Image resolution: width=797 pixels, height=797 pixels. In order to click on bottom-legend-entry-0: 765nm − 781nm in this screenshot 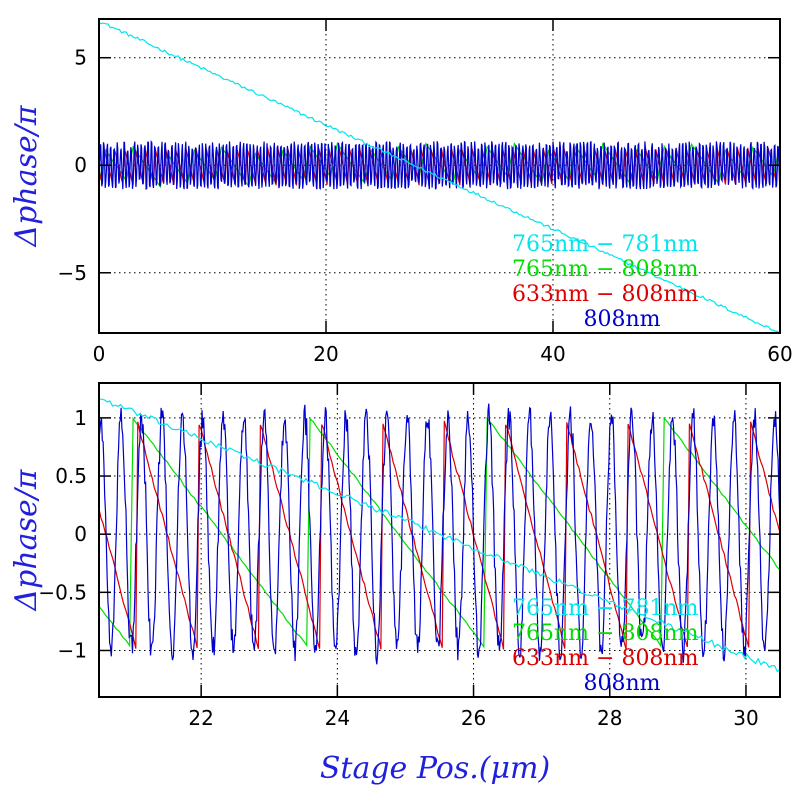, I will do `click(605, 608)`.